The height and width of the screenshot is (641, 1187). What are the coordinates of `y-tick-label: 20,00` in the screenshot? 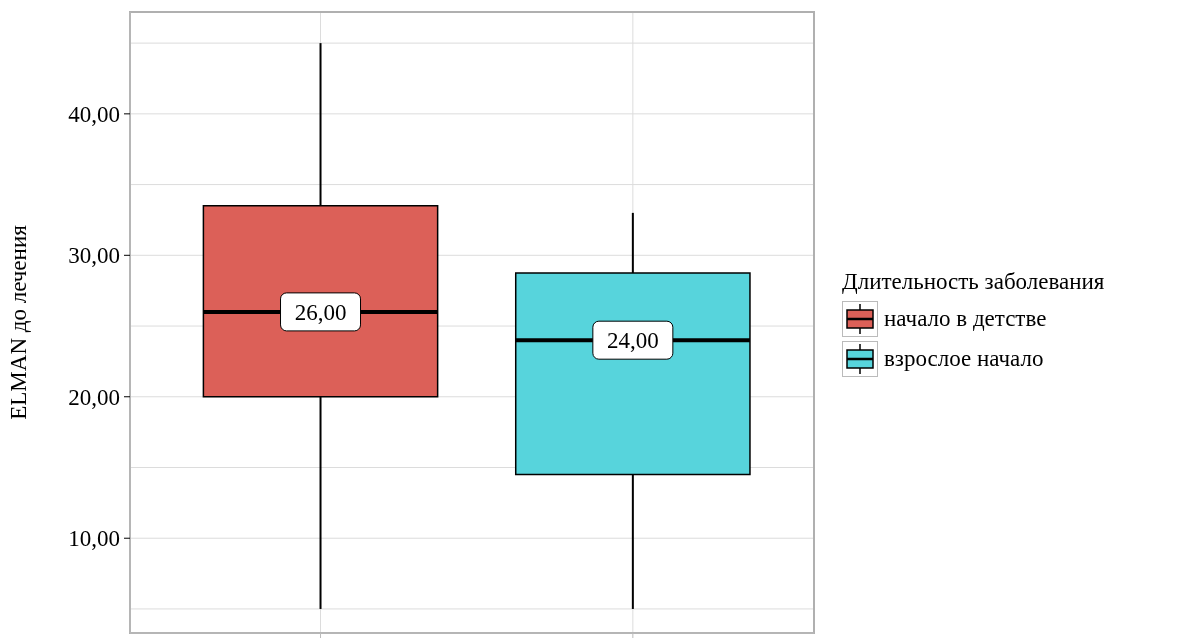 It's located at (94, 397).